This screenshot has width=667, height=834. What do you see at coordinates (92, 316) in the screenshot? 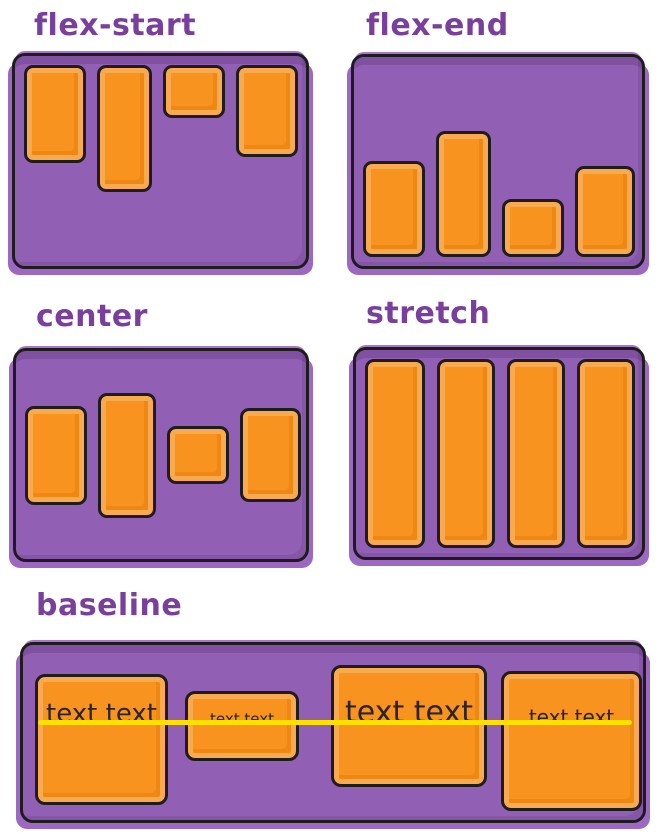
I see `panel-label-center: center` at bounding box center [92, 316].